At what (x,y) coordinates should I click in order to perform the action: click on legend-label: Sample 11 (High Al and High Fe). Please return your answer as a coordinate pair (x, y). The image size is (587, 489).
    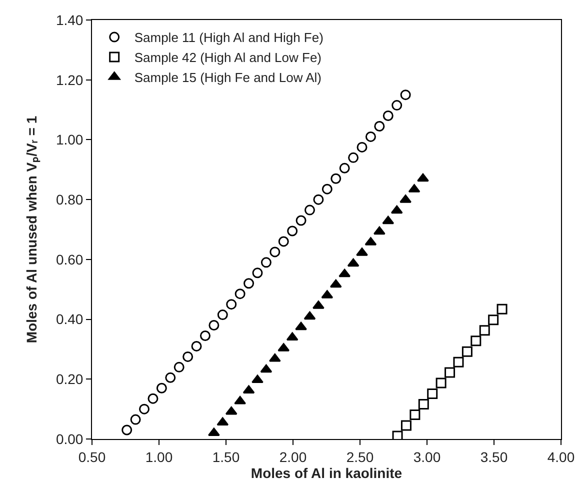
    Looking at the image, I should click on (229, 38).